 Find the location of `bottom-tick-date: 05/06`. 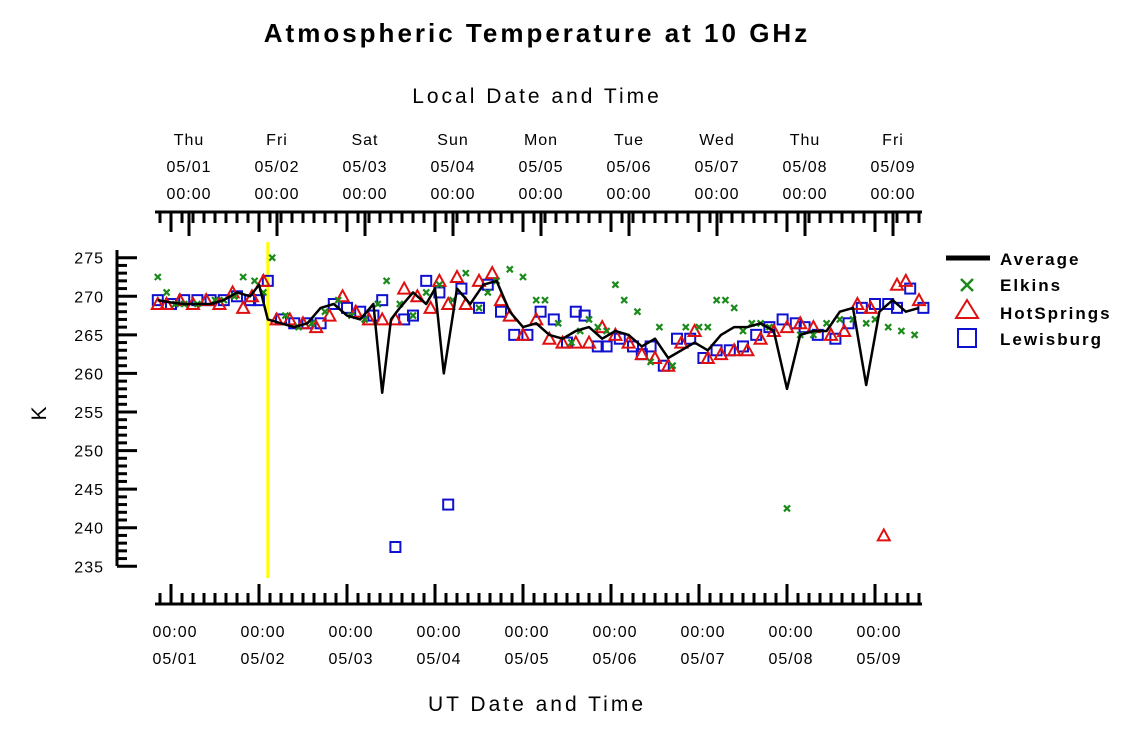

bottom-tick-date: 05/06 is located at coordinates (614, 659).